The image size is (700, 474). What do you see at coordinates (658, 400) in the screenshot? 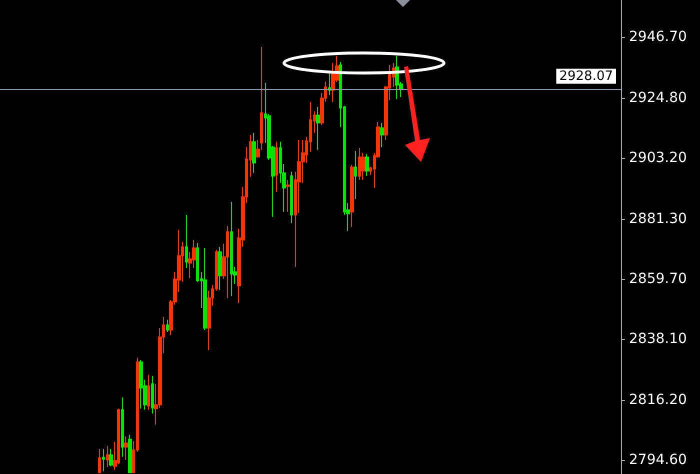
I see `y-tick-label: 2816.20` at bounding box center [658, 400].